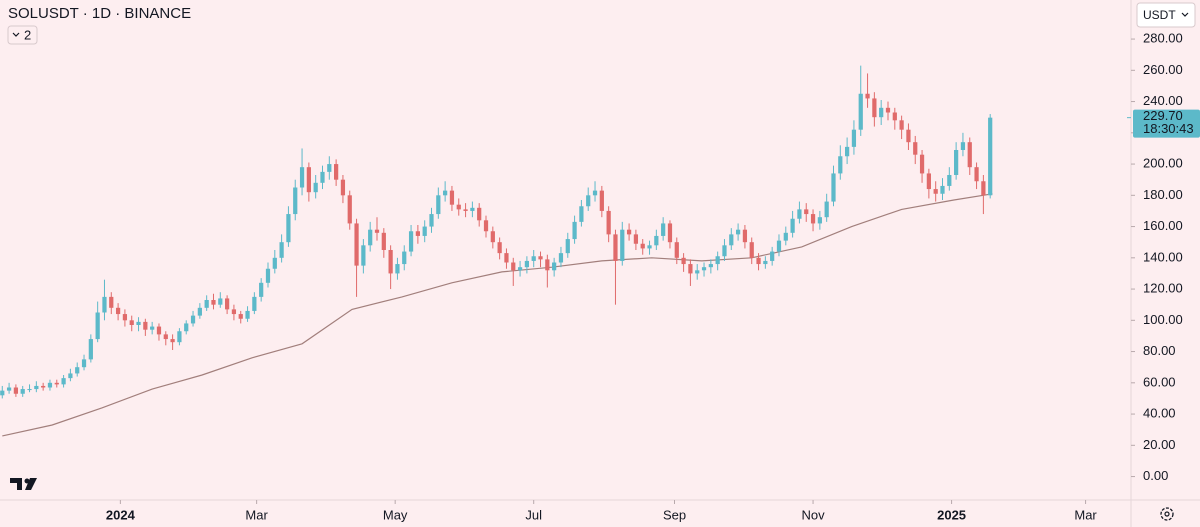 This screenshot has height=527, width=1200. I want to click on logo-part, so click(31, 484).